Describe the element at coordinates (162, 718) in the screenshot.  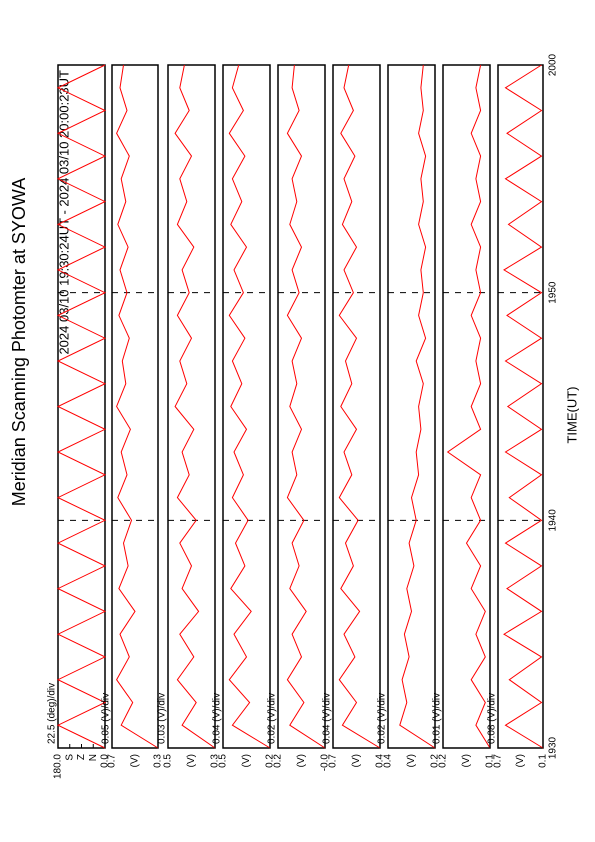
I see `scale-label: 0.03 (V)/div` at that location.